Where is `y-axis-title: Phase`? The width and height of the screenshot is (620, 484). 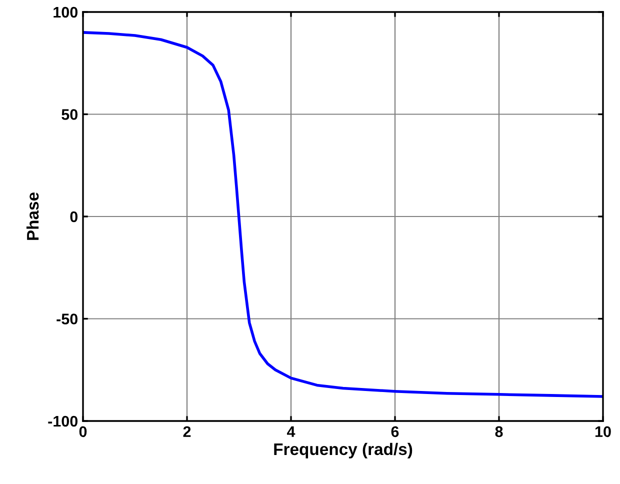 y-axis-title: Phase is located at coordinates (32, 216).